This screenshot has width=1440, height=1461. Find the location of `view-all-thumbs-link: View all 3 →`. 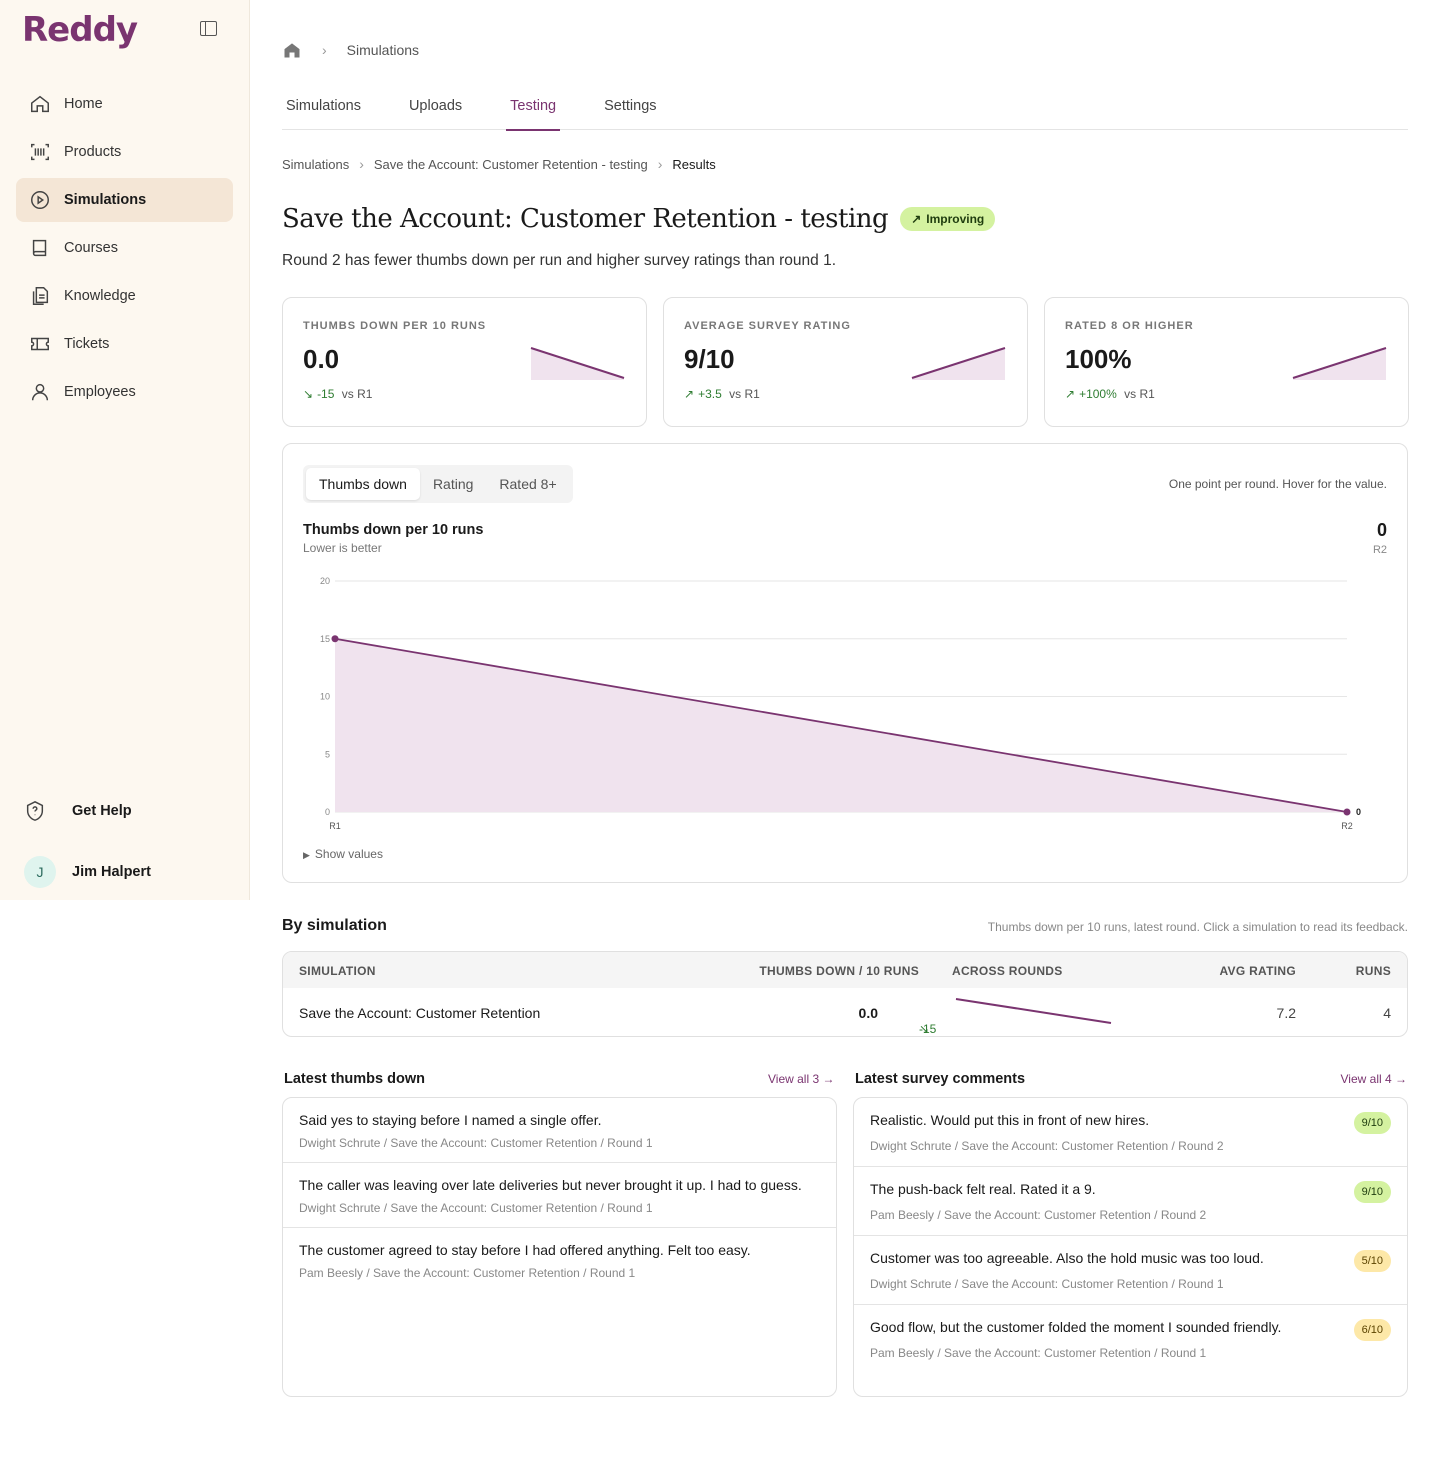

view-all-thumbs-link: View all 3 → is located at coordinates (801, 1079).